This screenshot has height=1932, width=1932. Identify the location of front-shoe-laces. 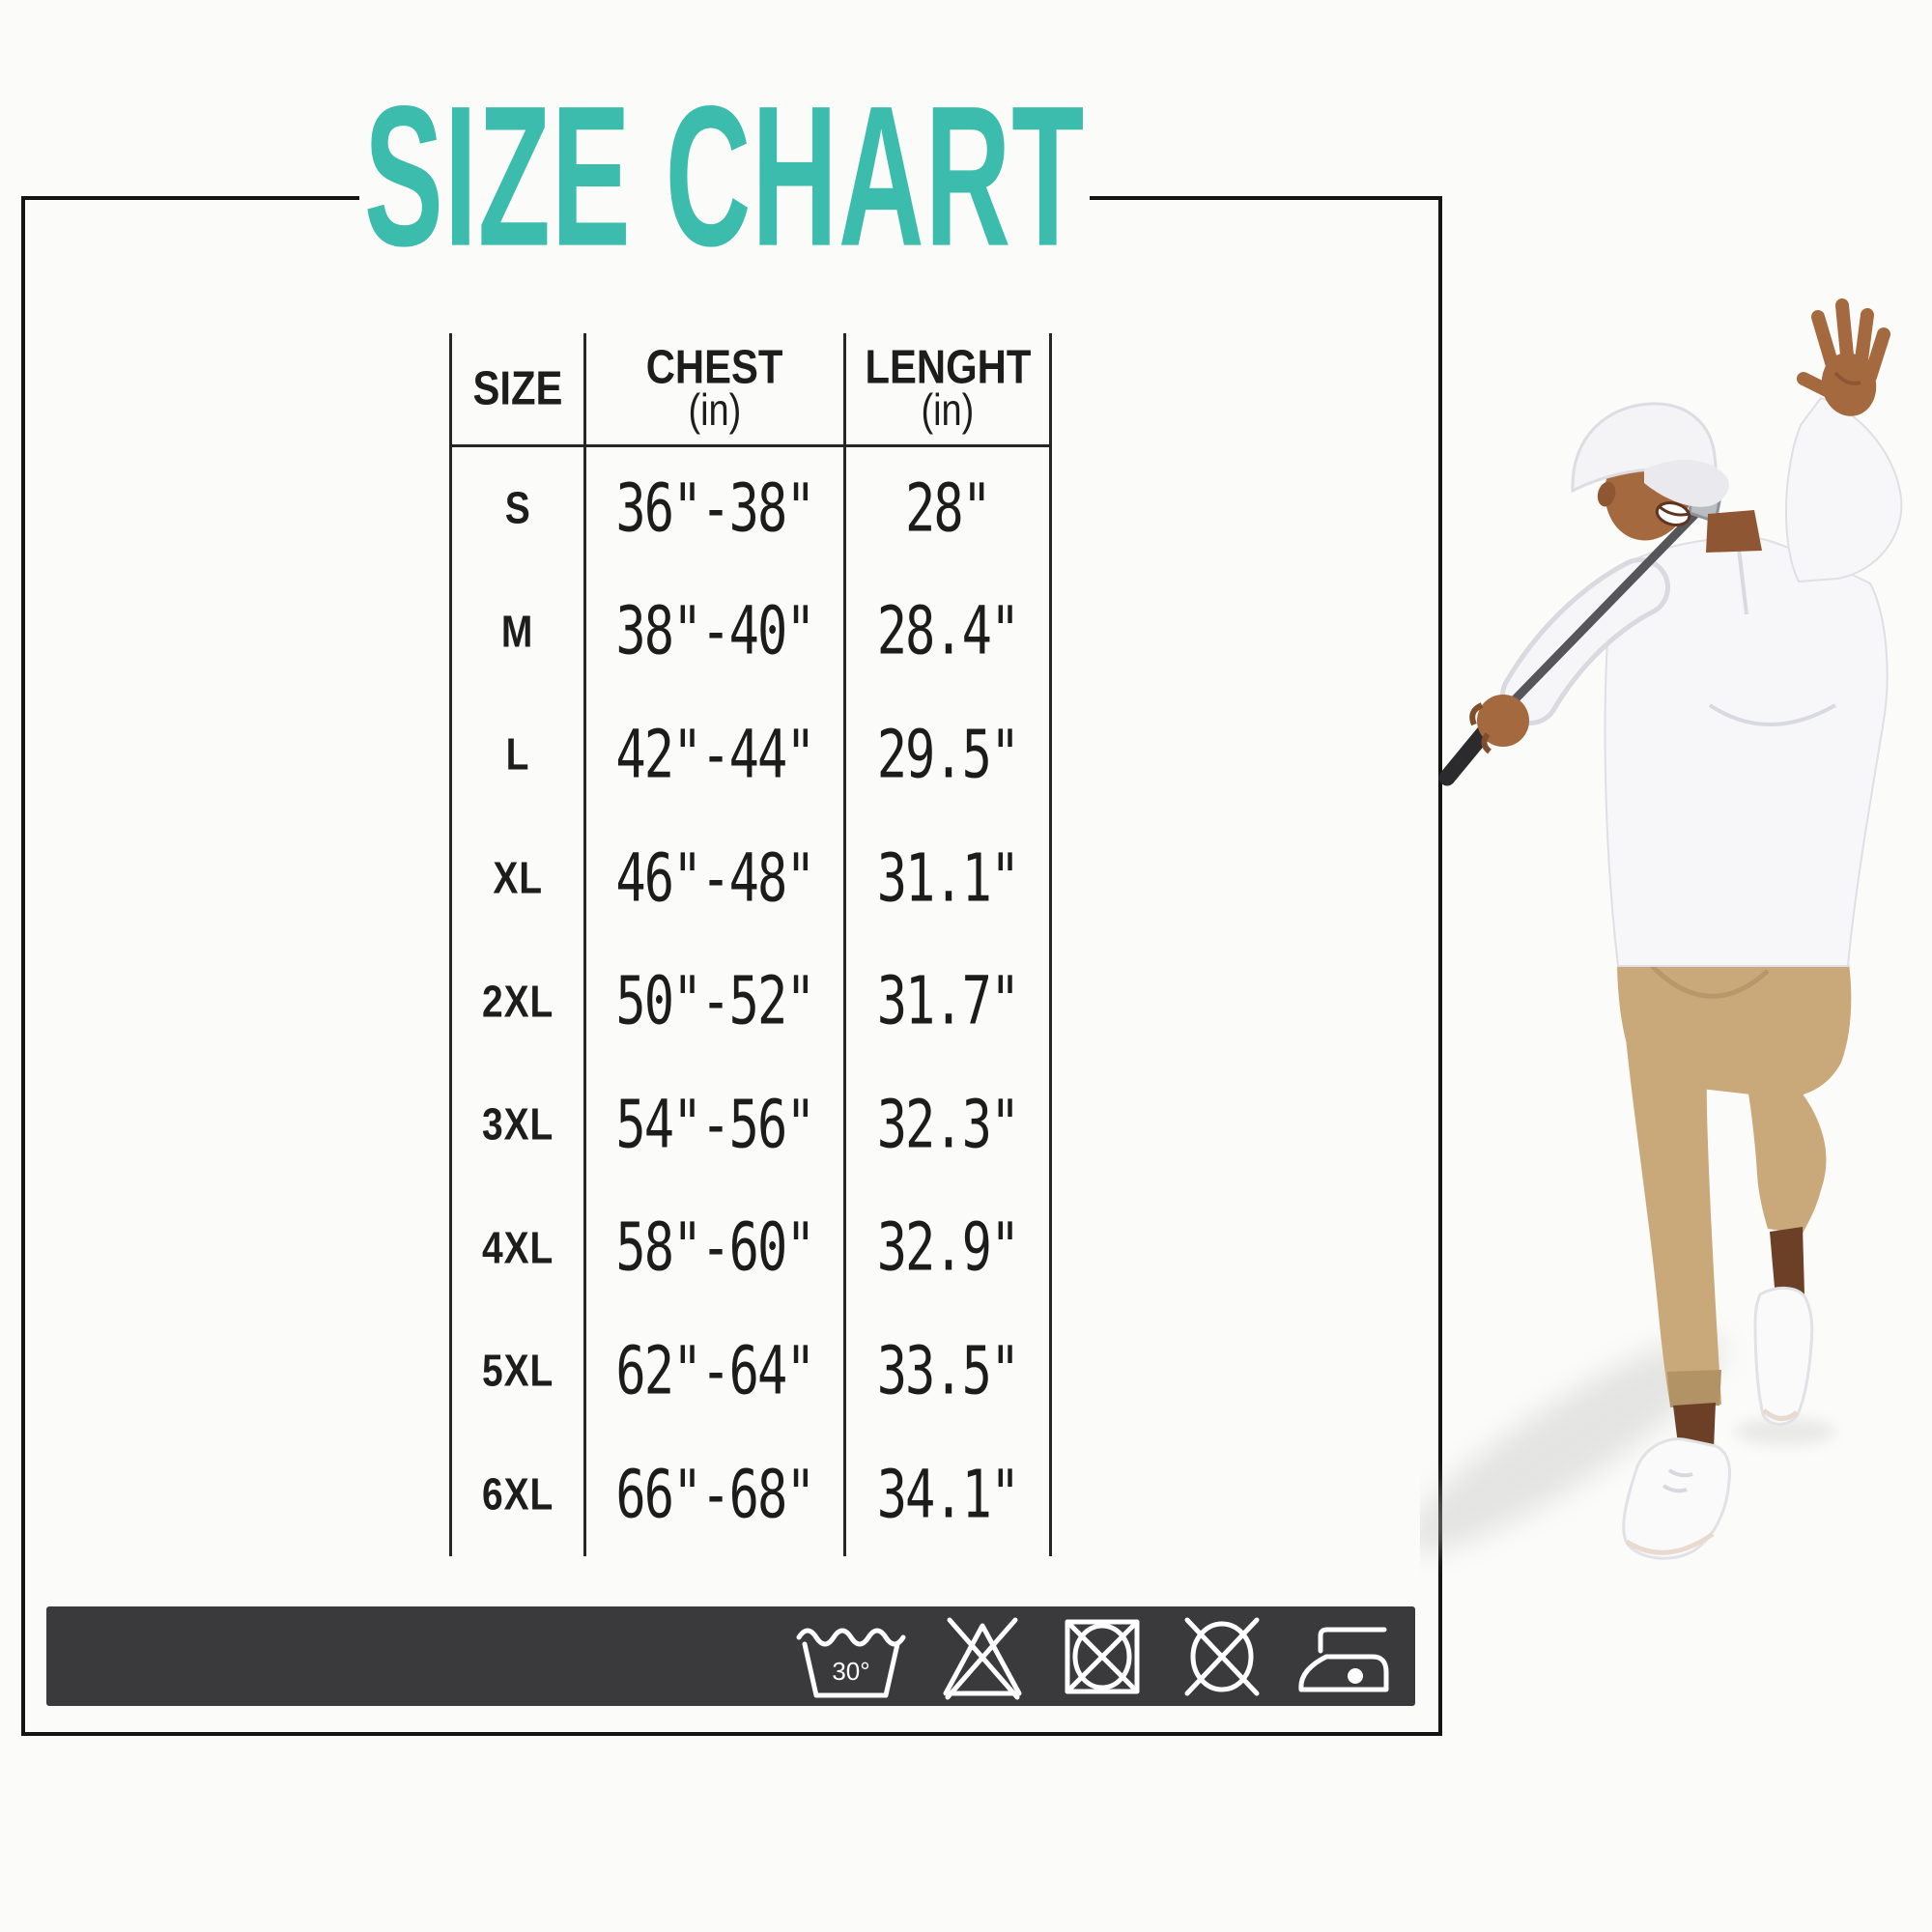
(1677, 1480).